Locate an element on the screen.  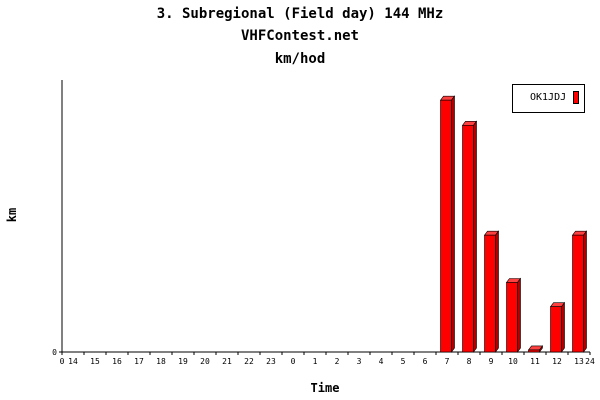
x-tick-label: 13 is located at coordinates (579, 361).